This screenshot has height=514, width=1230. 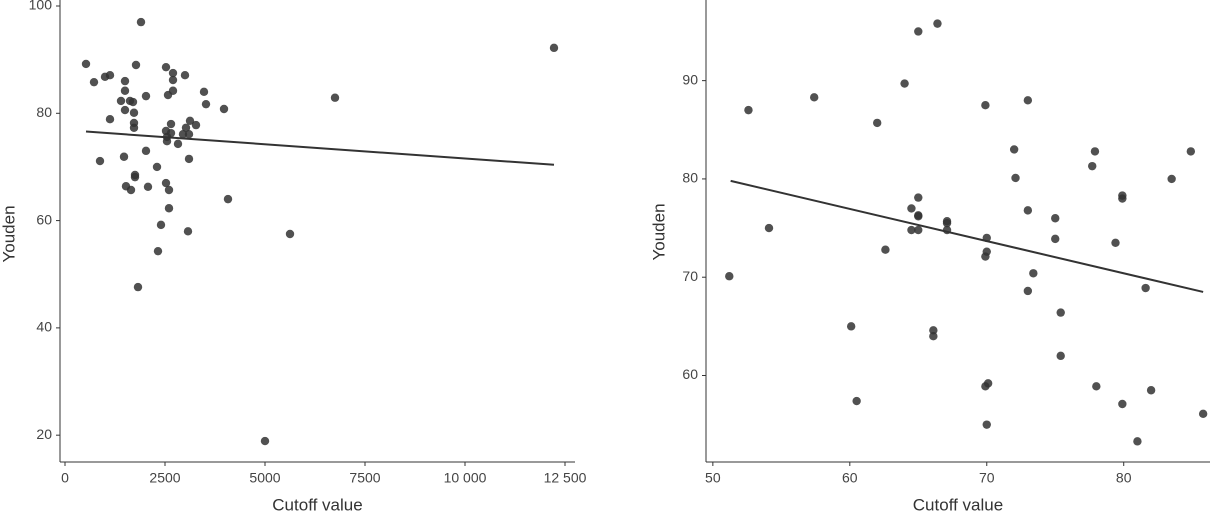 What do you see at coordinates (565, 478) in the screenshot?
I see `x-tick-label: 12 500` at bounding box center [565, 478].